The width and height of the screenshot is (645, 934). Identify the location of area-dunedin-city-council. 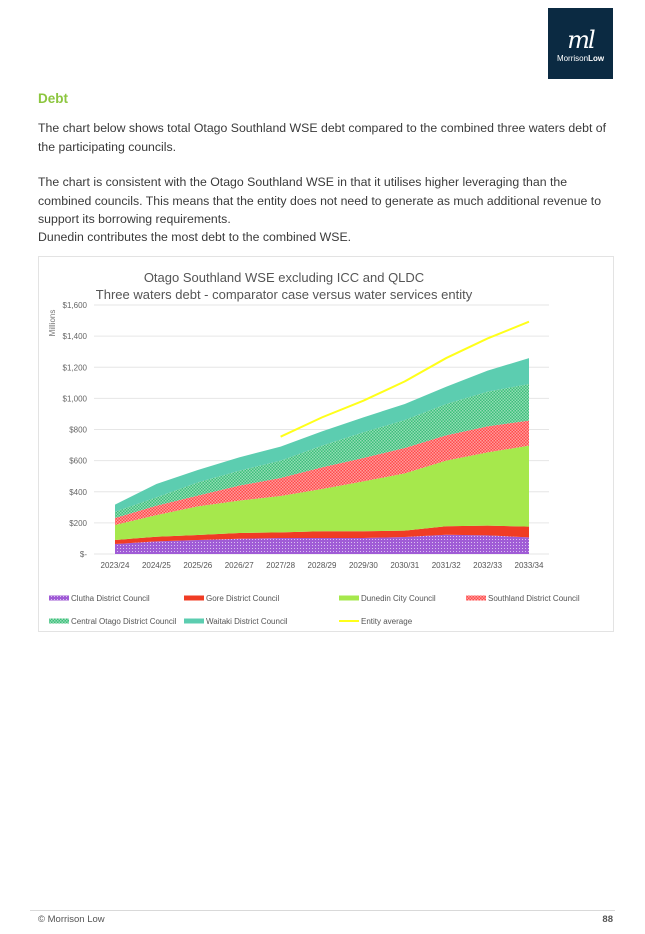
(322, 492).